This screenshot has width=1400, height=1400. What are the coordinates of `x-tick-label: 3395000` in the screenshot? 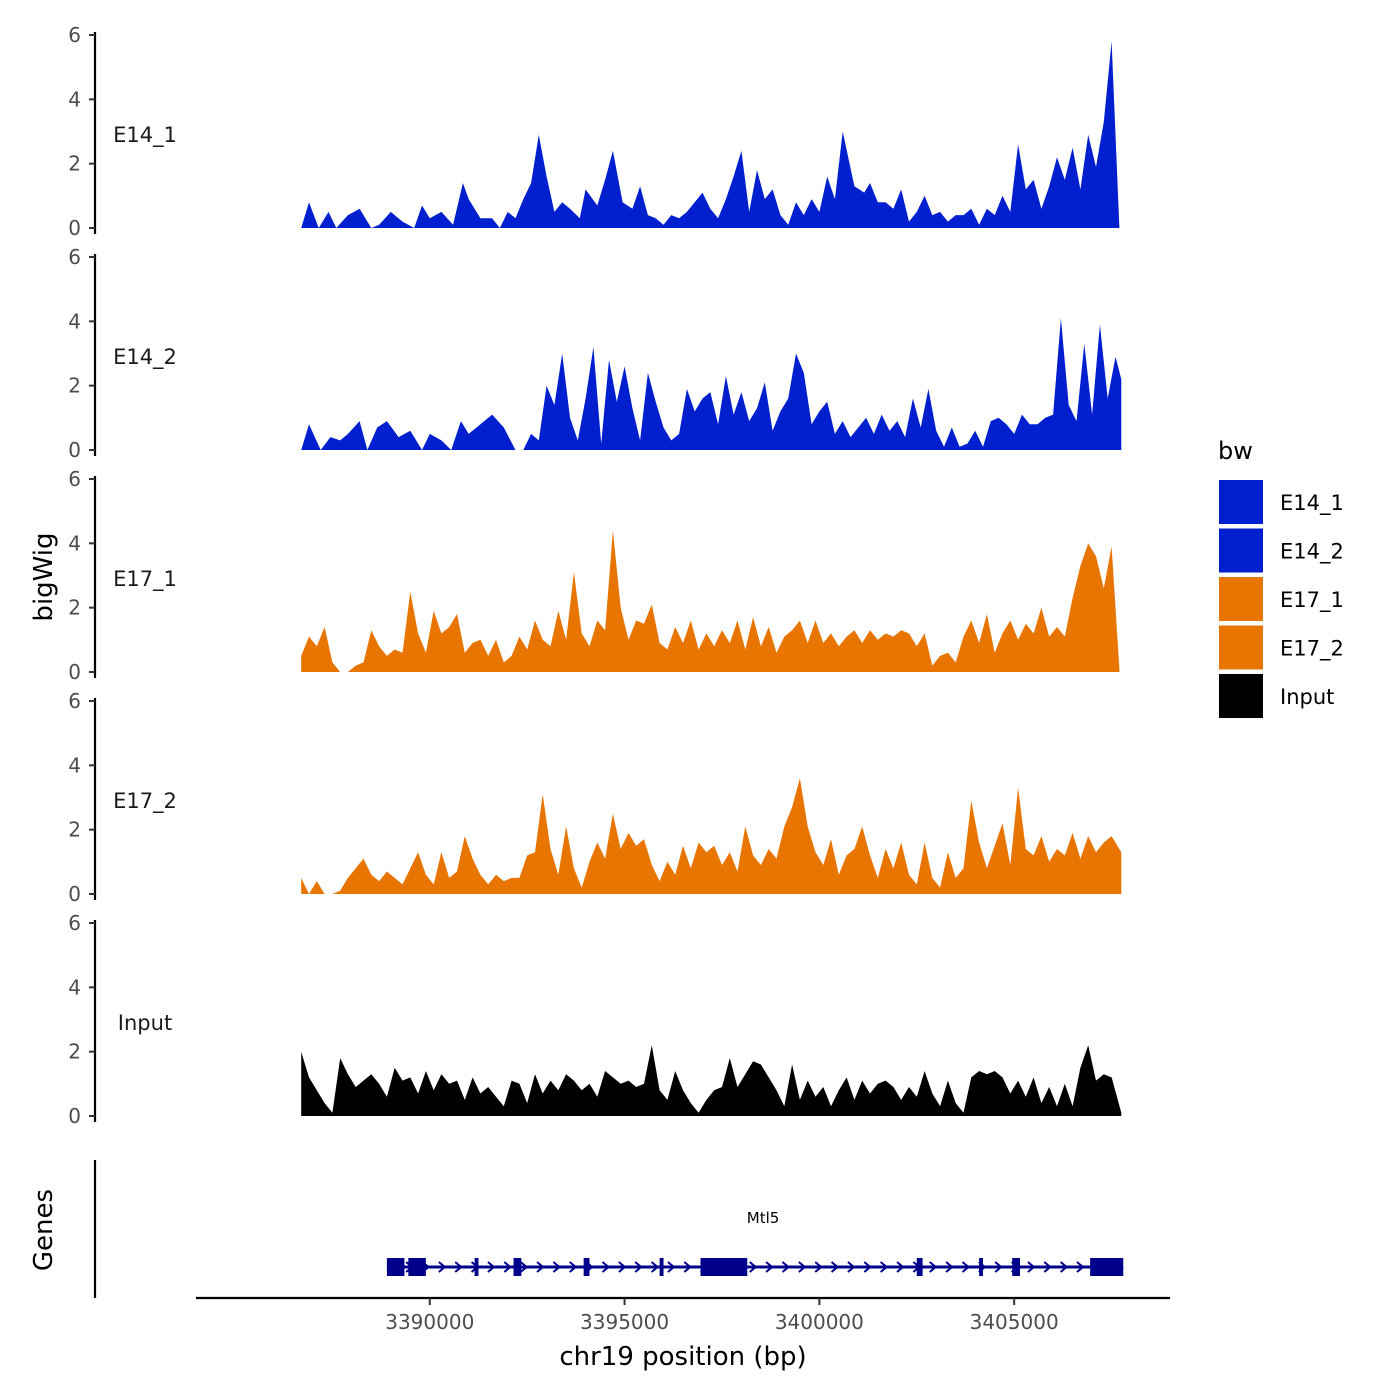 It's located at (624, 1322).